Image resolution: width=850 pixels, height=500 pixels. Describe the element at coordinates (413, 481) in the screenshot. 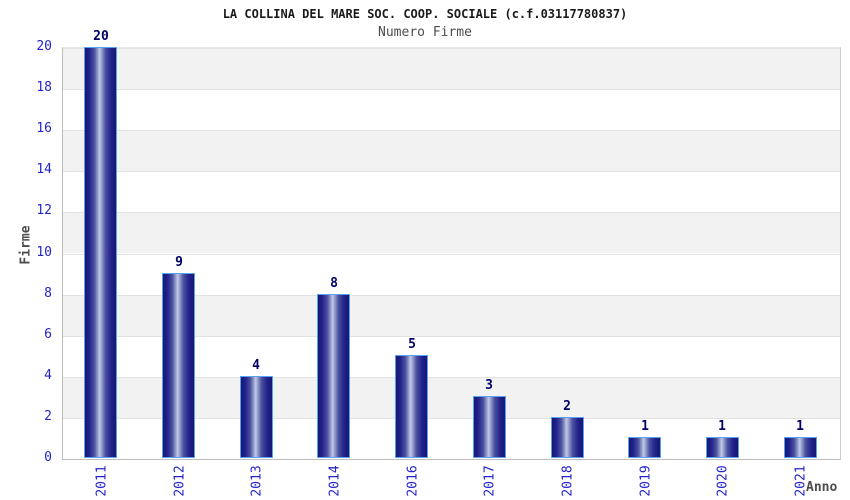

I see `x-tick-label: 2016` at that location.